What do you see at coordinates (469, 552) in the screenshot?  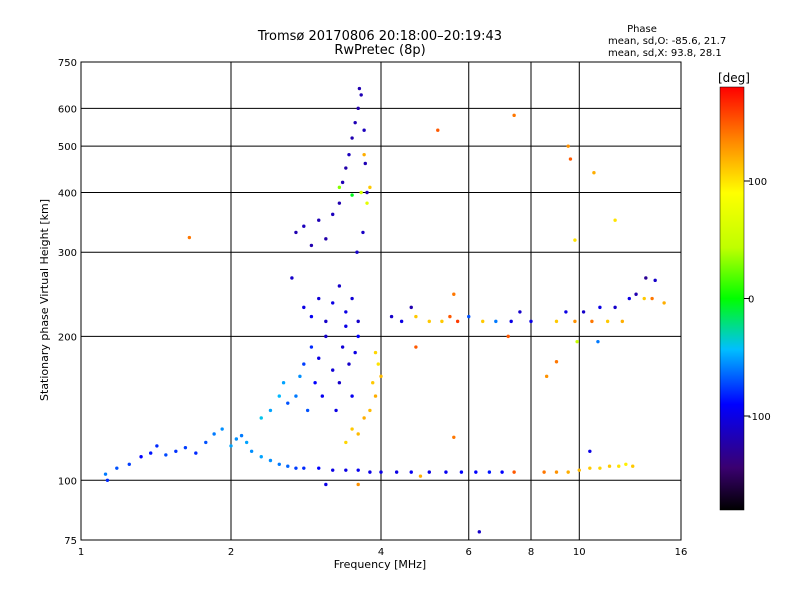 I see `x-tick-label: 6` at bounding box center [469, 552].